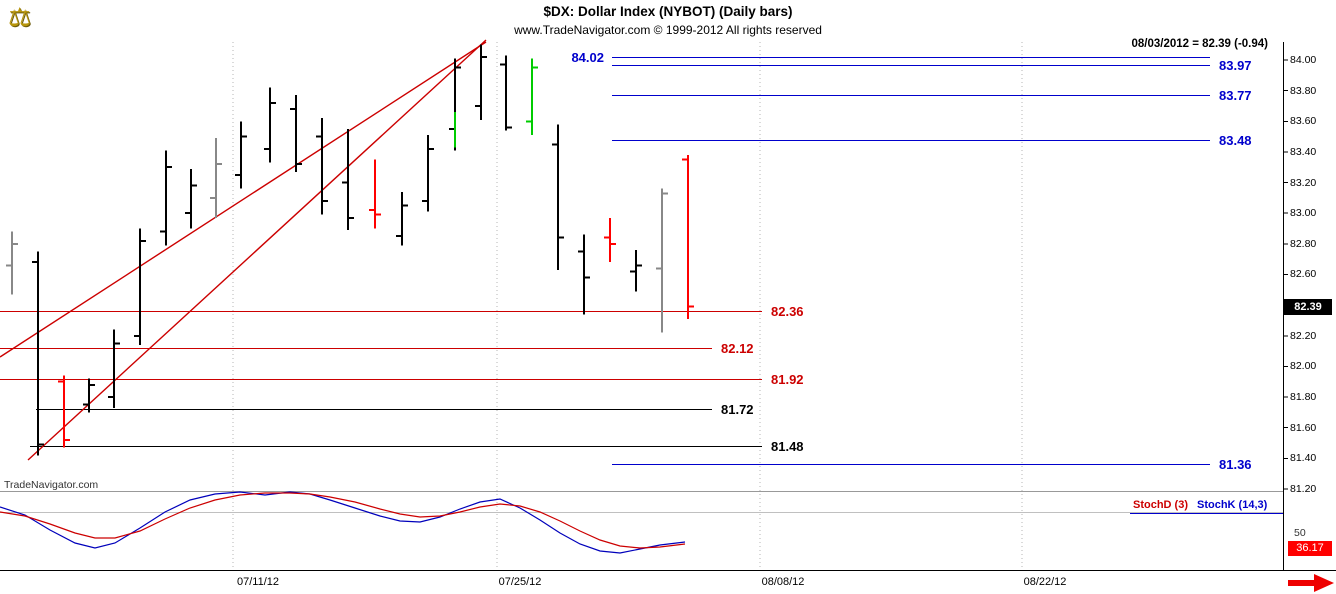 This screenshot has height=594, width=1336. I want to click on chart-title: $DX: Dollar Index (NYBOT) (Daily bars), so click(668, 11).